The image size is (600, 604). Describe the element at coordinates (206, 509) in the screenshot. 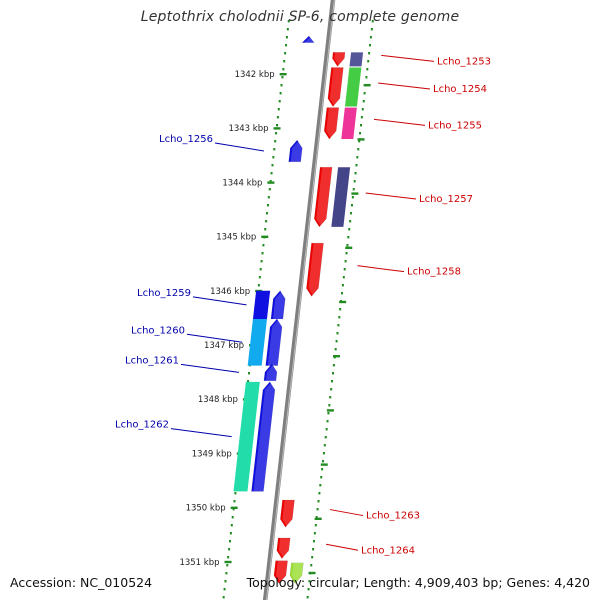

I see `scale-tick-label: 1350 kbp` at that location.